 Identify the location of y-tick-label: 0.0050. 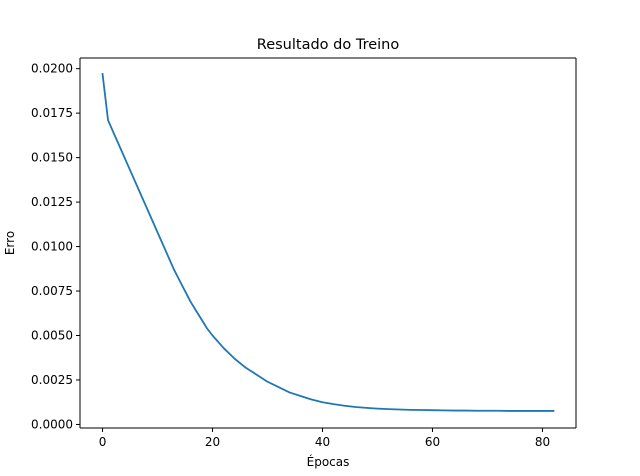
(52, 336).